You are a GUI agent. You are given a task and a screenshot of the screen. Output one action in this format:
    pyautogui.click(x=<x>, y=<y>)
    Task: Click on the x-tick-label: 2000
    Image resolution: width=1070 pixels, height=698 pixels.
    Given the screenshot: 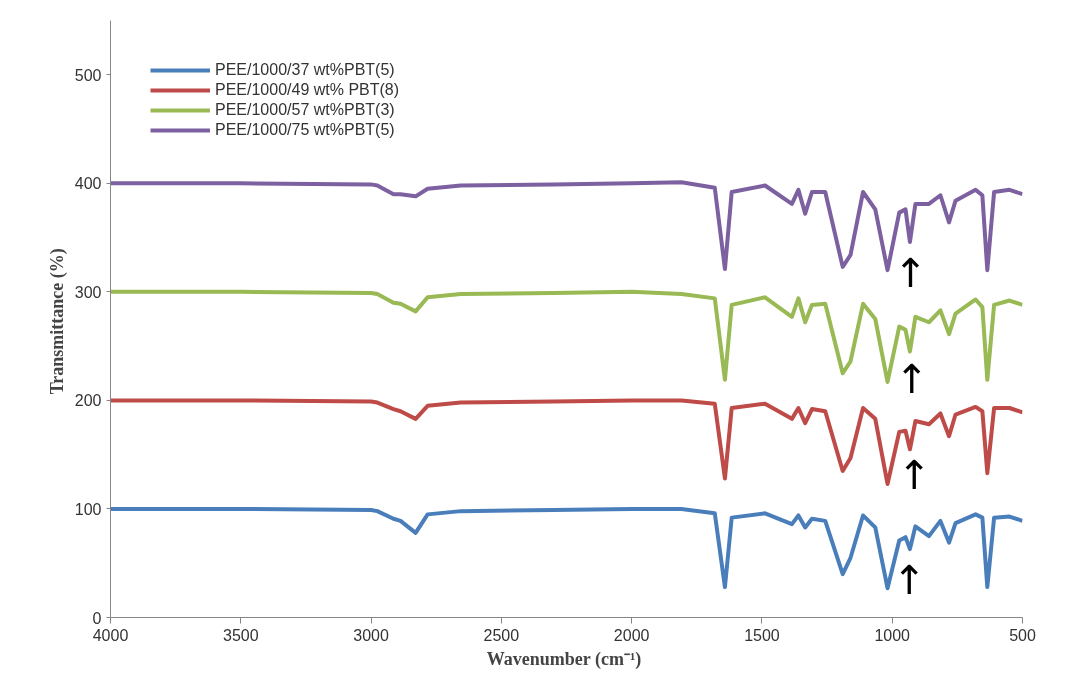 What is the action you would take?
    pyautogui.click(x=631, y=635)
    